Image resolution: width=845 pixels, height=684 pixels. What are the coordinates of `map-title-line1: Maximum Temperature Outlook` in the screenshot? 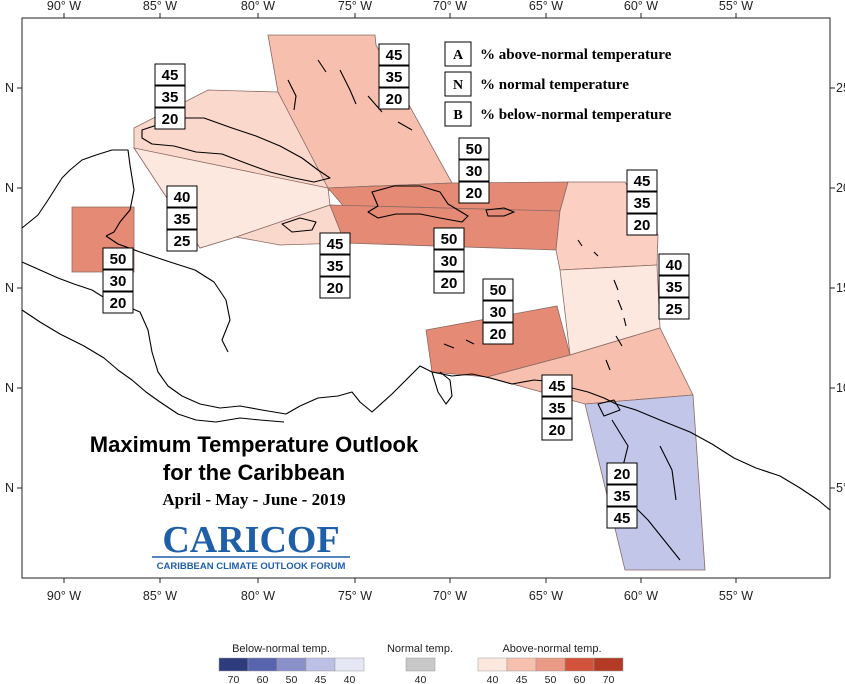 It's located at (254, 444).